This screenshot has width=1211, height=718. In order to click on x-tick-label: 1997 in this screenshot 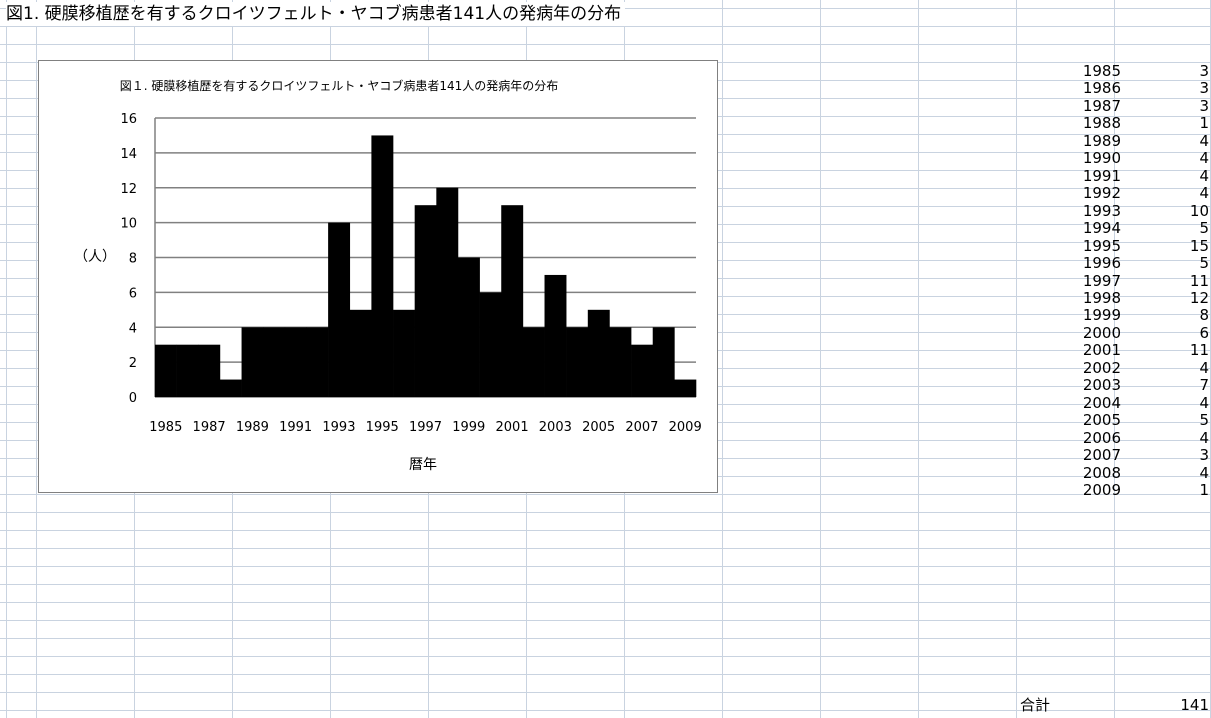, I will do `click(425, 427)`.